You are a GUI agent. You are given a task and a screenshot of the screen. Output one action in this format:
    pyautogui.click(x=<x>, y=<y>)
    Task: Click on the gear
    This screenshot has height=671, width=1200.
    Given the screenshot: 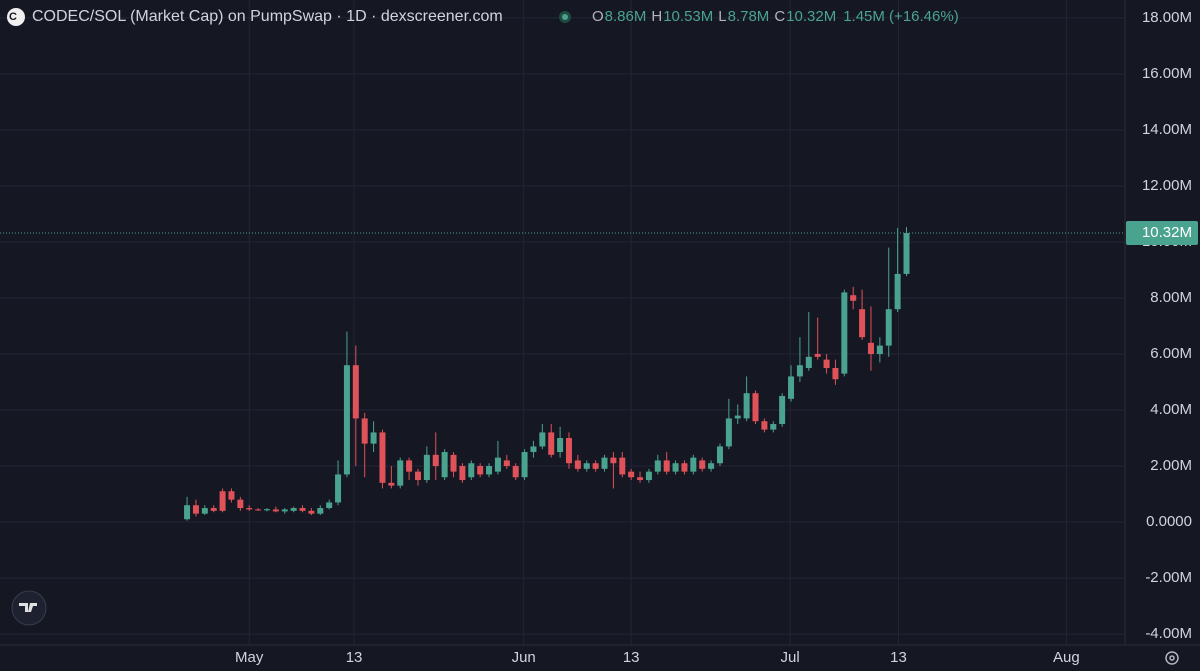 What is the action you would take?
    pyautogui.click(x=1172, y=658)
    